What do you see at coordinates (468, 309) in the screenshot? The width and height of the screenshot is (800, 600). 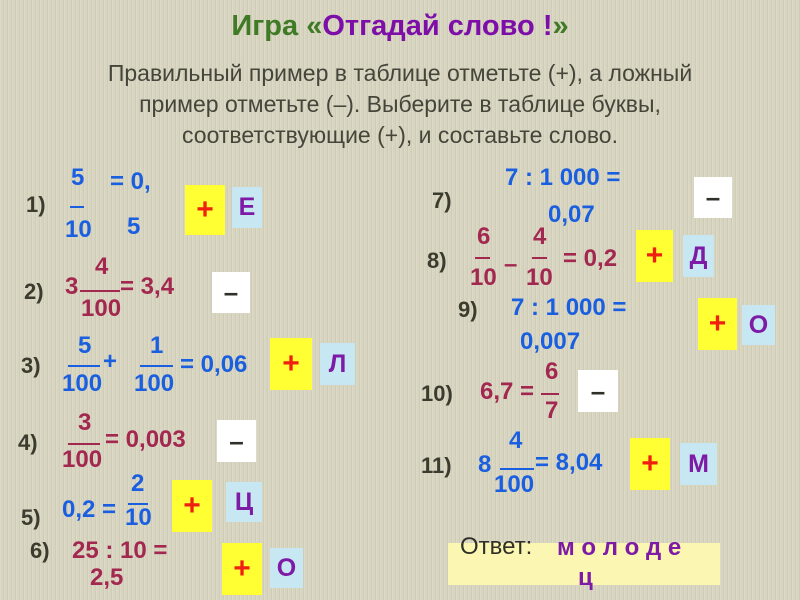 I see `example-number: 9)` at bounding box center [468, 309].